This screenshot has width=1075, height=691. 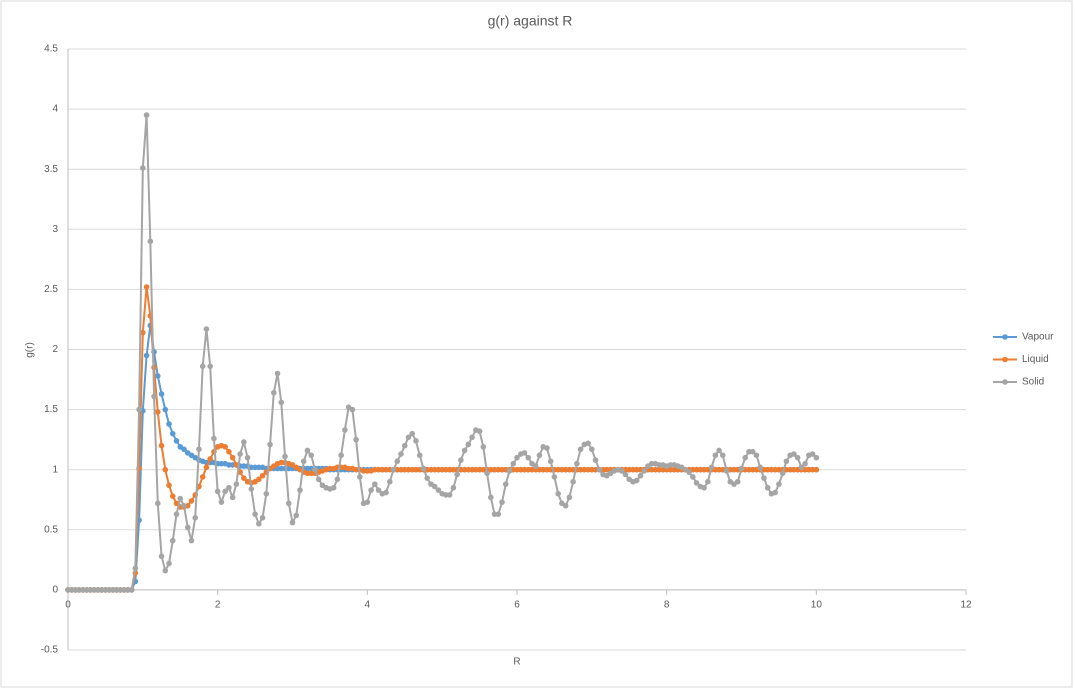 I want to click on y-tick-label: 1, so click(x=55, y=469).